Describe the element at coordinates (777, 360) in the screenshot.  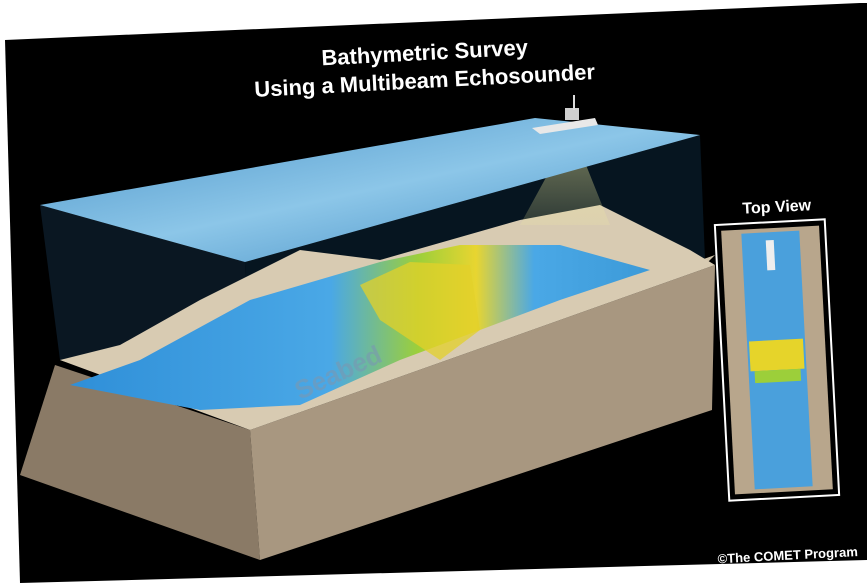
I see `top-view-inset` at that location.